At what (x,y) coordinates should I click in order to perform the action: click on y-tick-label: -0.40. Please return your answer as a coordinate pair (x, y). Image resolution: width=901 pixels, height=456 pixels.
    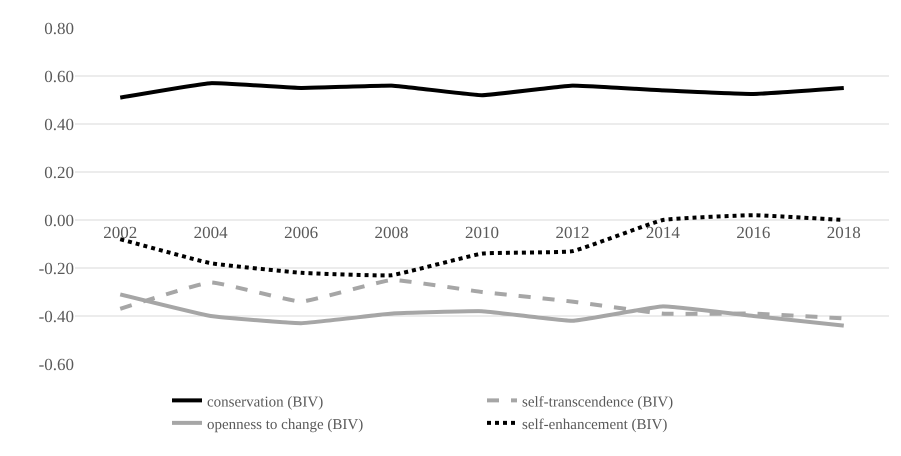
    Looking at the image, I should click on (56, 316).